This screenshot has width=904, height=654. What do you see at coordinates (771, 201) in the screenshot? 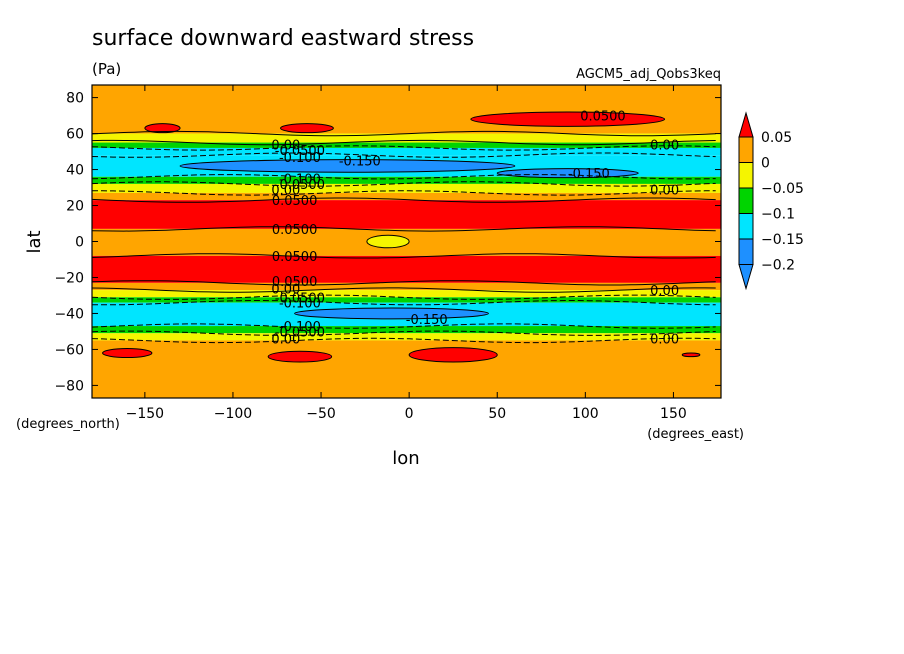
I see `colorbar: 0.05 0 −0.05 −0.1 −0.15 −0.2` at bounding box center [771, 201].